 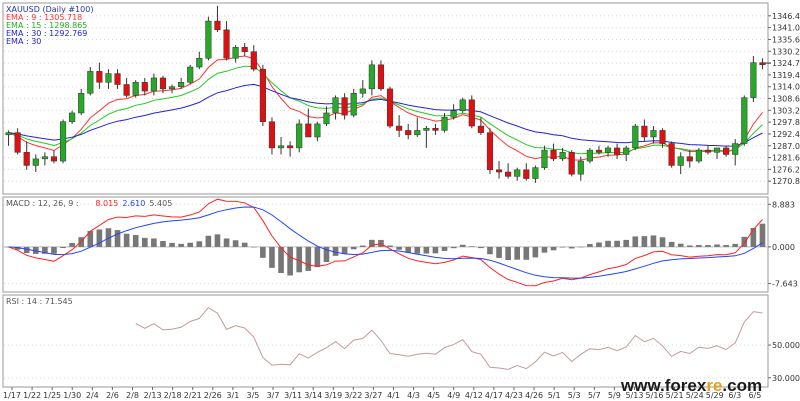 I want to click on date-tick-label: 6/5, so click(x=754, y=395).